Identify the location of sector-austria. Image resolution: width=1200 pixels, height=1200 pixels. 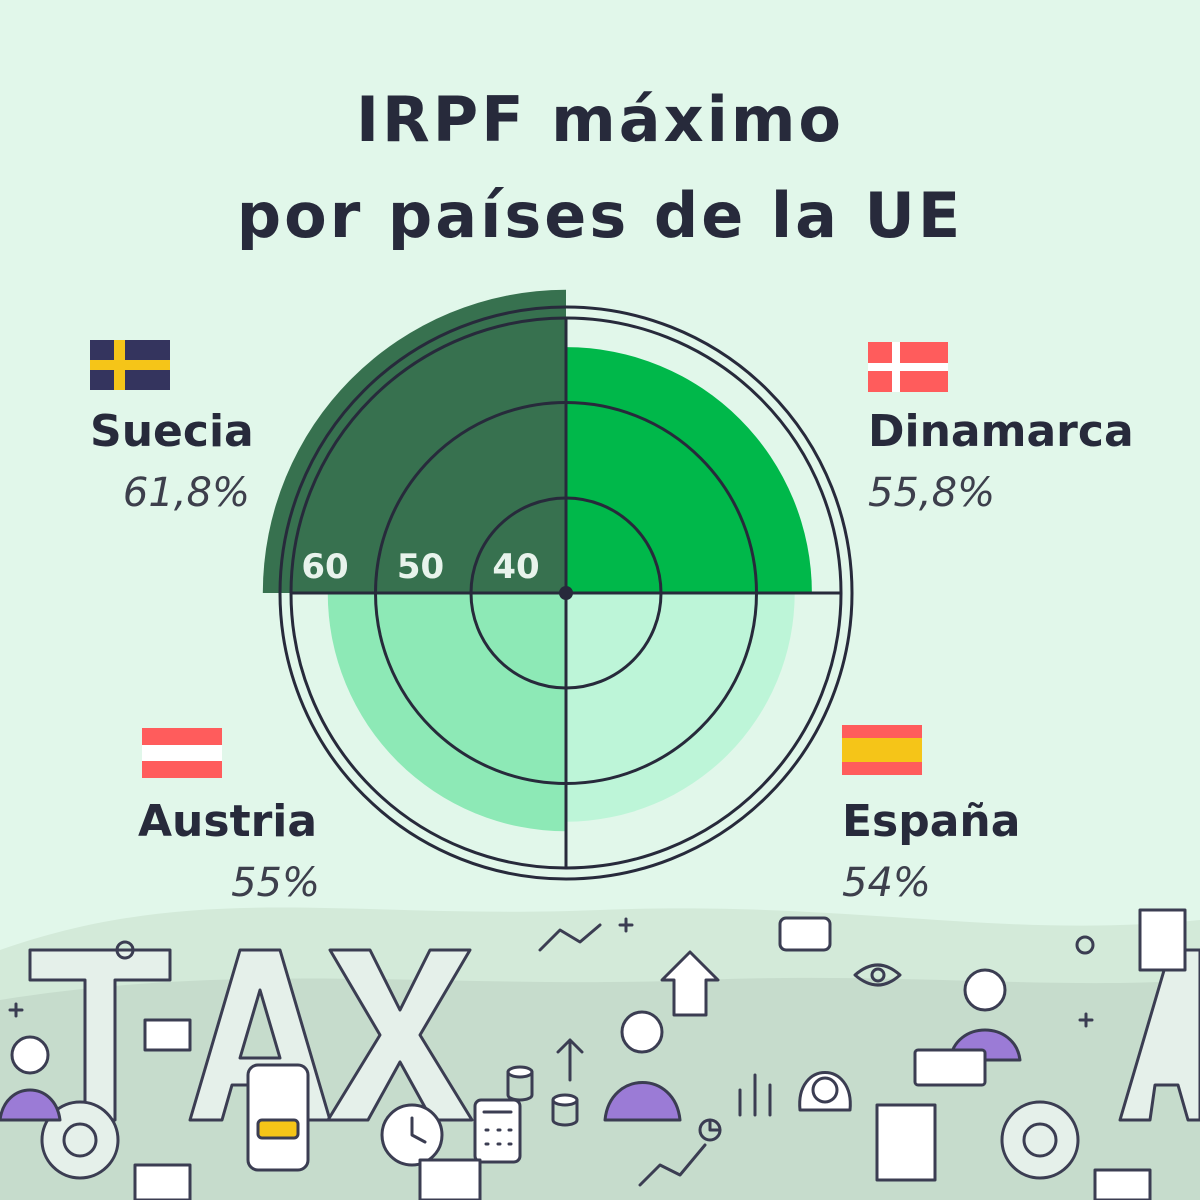
(446, 712).